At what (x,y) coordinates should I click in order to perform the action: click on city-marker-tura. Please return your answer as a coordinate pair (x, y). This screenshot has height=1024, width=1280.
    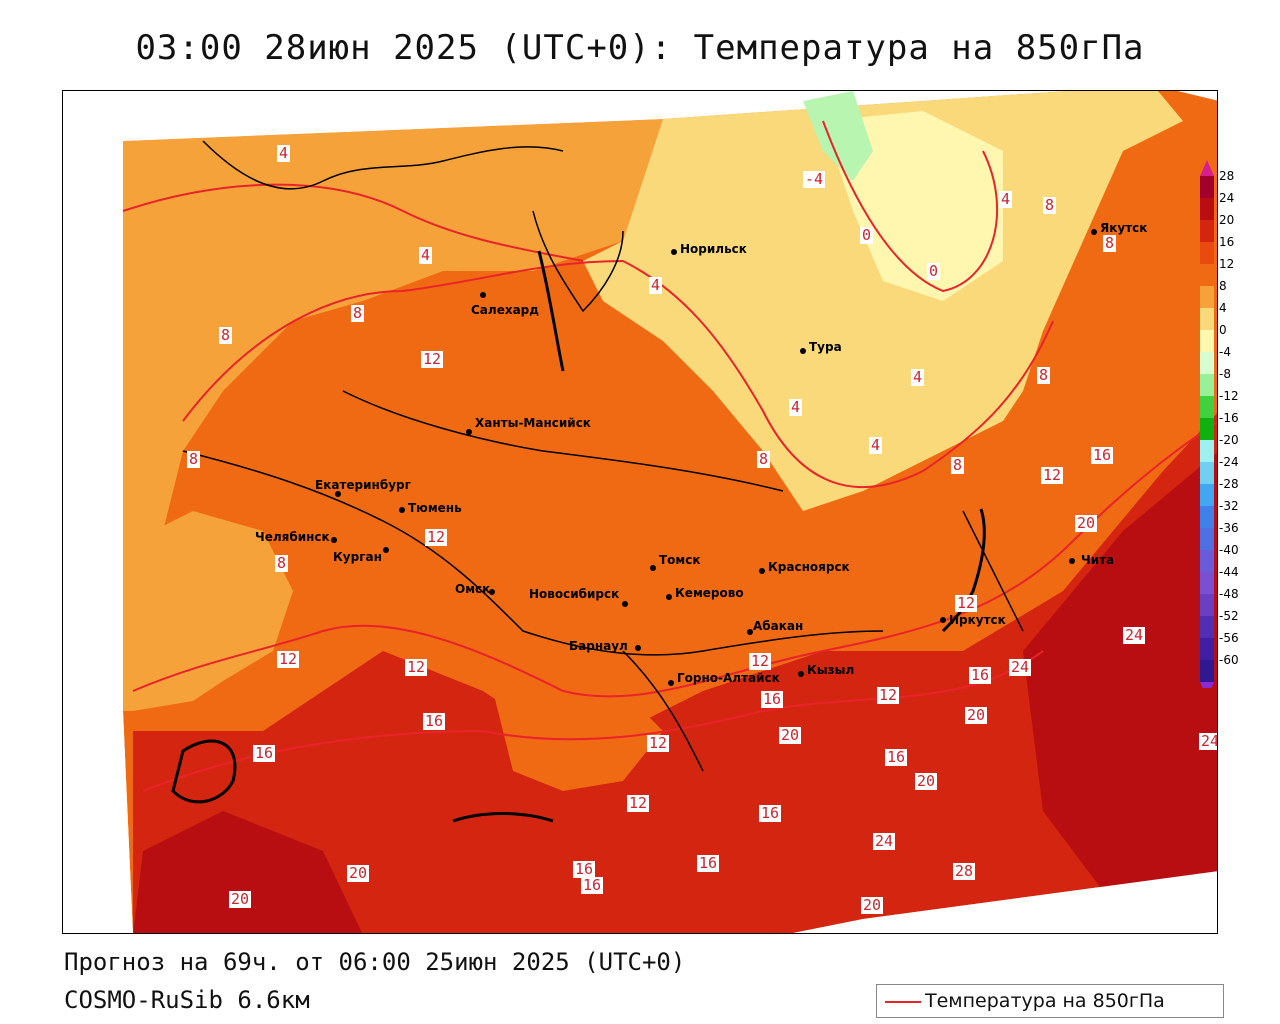
    Looking at the image, I should click on (803, 351).